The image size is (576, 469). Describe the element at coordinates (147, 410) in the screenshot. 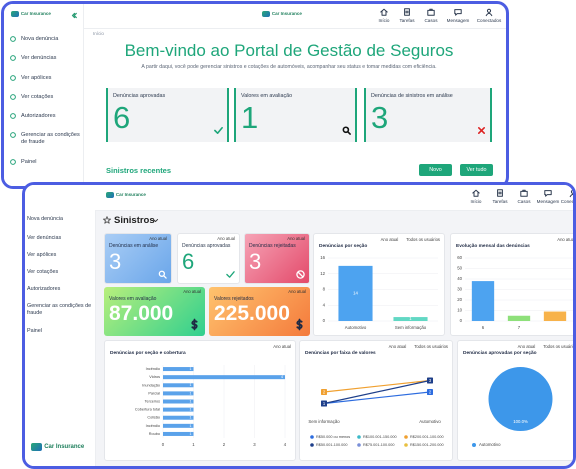

I see `y-tick-label: Cobertura total` at that location.